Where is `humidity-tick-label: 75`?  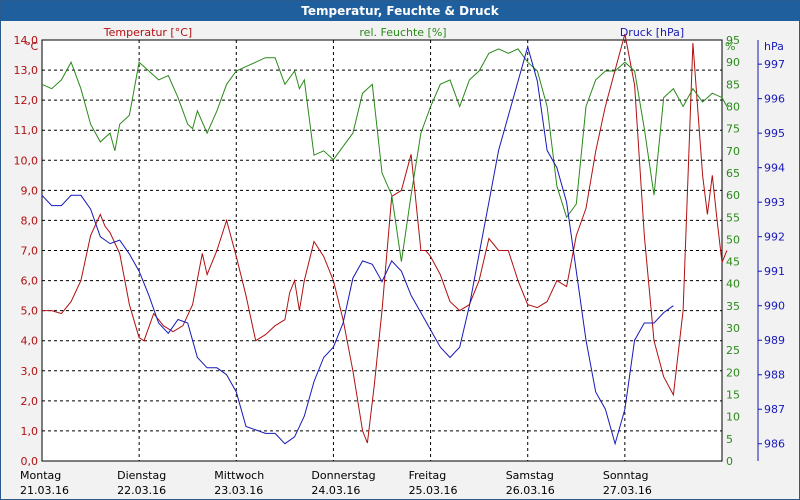 humidity-tick-label: 75 is located at coordinates (733, 129).